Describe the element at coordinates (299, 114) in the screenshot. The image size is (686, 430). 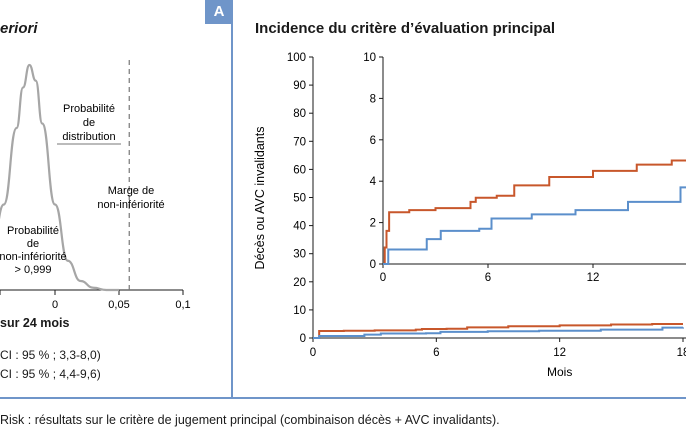
I see `main-y-tick-label: 80` at that location.